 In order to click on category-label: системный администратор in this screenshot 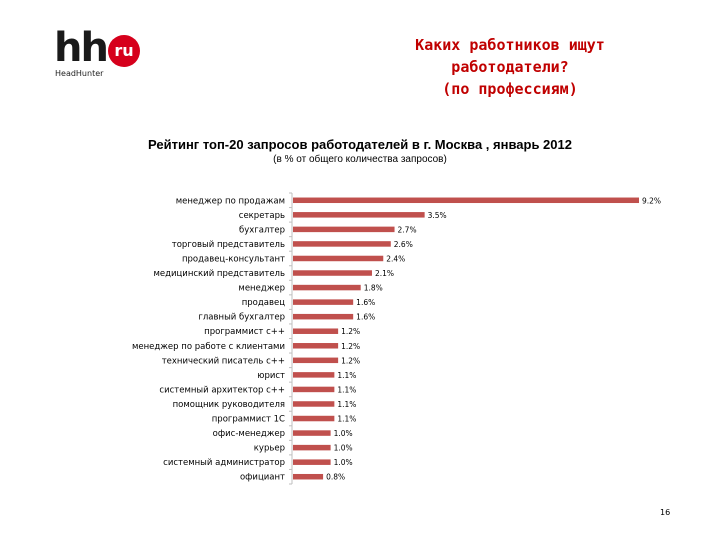, I will do `click(224, 463)`.